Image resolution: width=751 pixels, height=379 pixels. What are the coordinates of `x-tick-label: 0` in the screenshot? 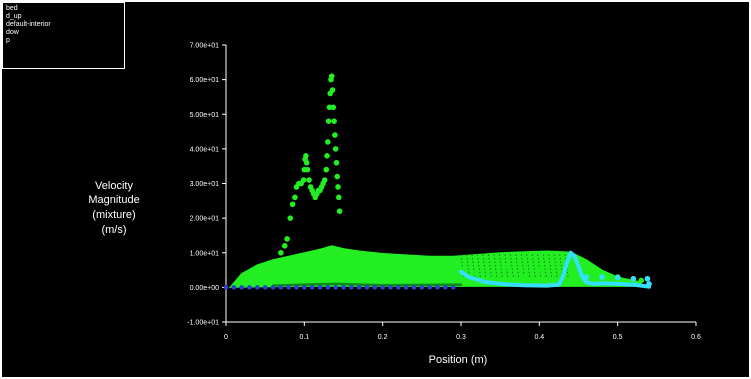 It's located at (226, 337).